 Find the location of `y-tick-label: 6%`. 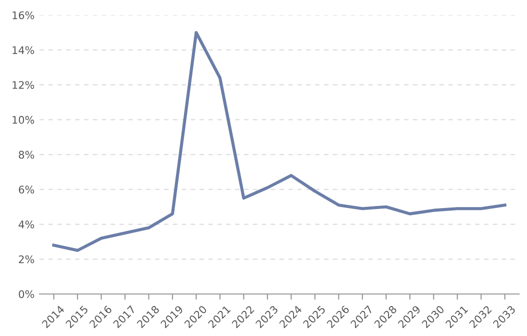

y-tick-label: 6% is located at coordinates (26, 190).